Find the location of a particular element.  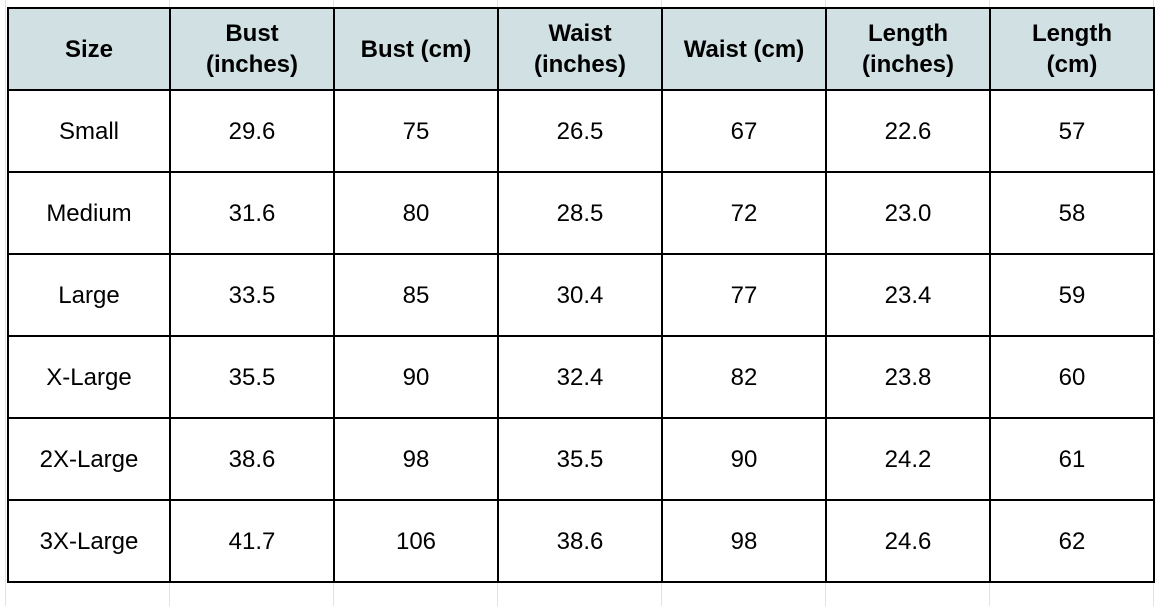

value-cell: 72 is located at coordinates (744, 213).